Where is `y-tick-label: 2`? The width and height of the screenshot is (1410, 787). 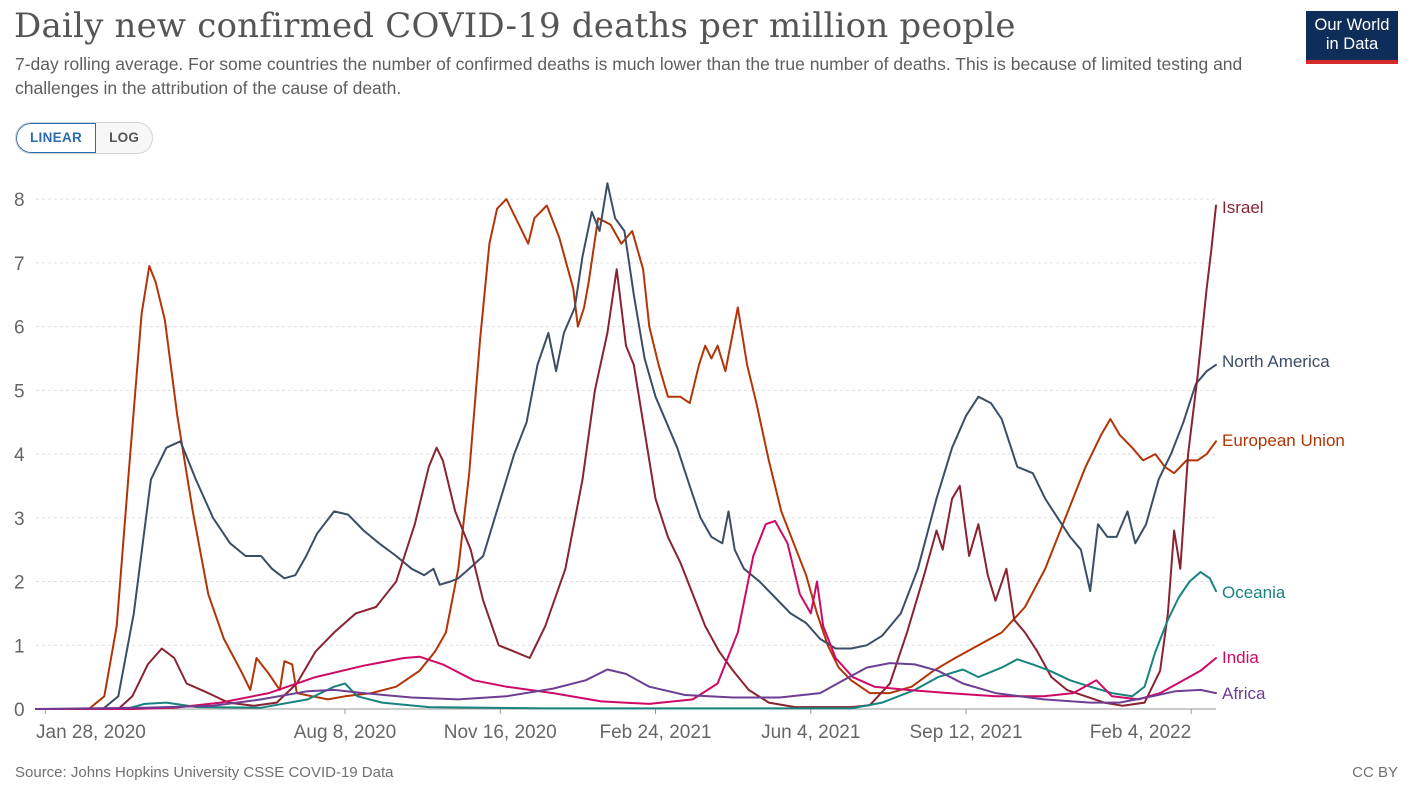
y-tick-label: 2 is located at coordinates (19, 583).